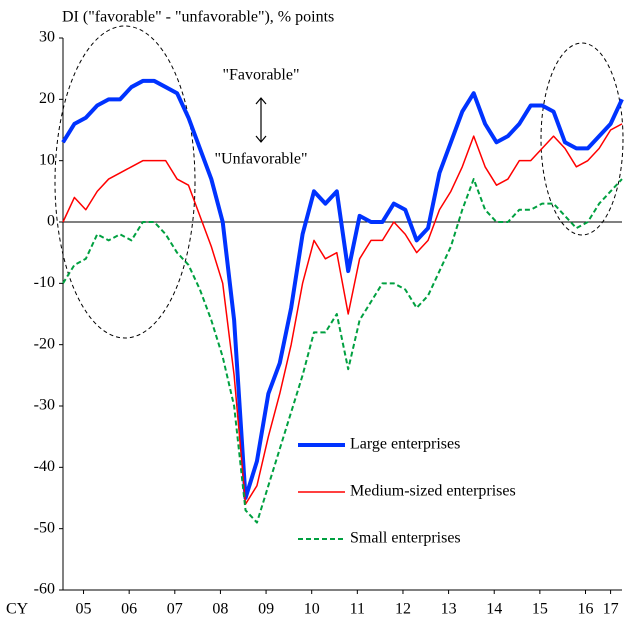 Image resolution: width=624 pixels, height=628 pixels. Describe the element at coordinates (260, 75) in the screenshot. I see `annotation: "Favorable"` at that location.